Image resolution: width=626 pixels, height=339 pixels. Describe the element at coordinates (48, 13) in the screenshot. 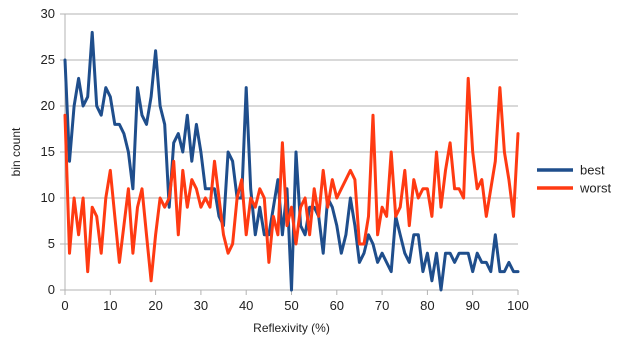

I see `y-tick-label: 30` at that location.